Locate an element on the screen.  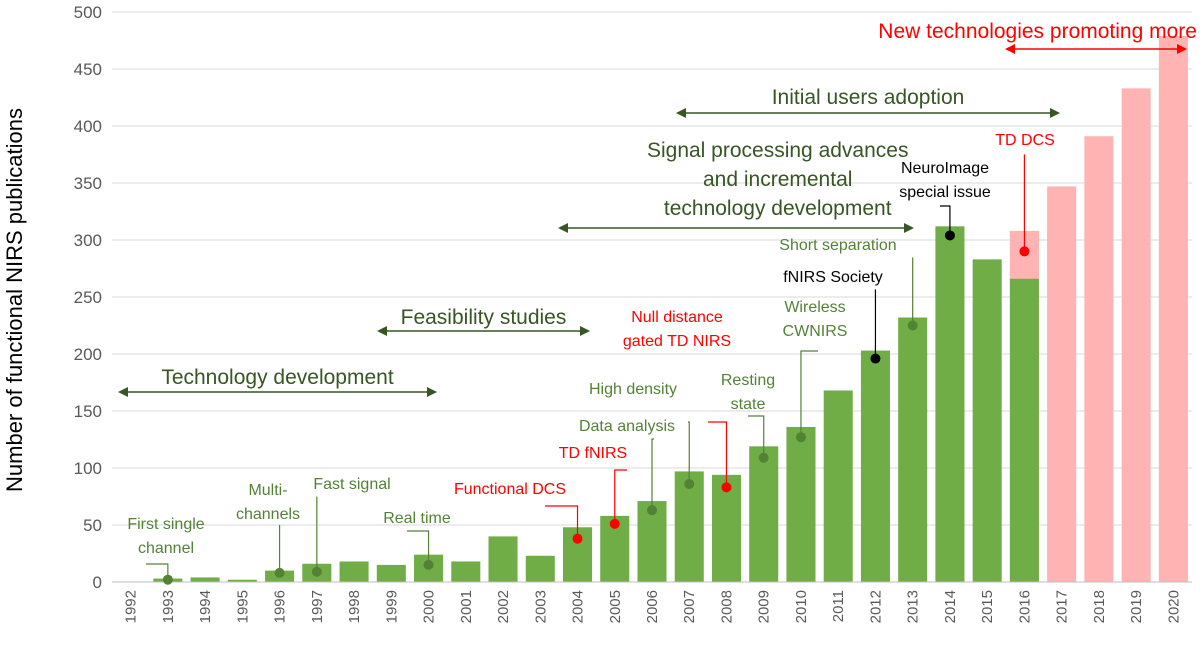
x-tick-label: 2017 is located at coordinates (1062, 606).